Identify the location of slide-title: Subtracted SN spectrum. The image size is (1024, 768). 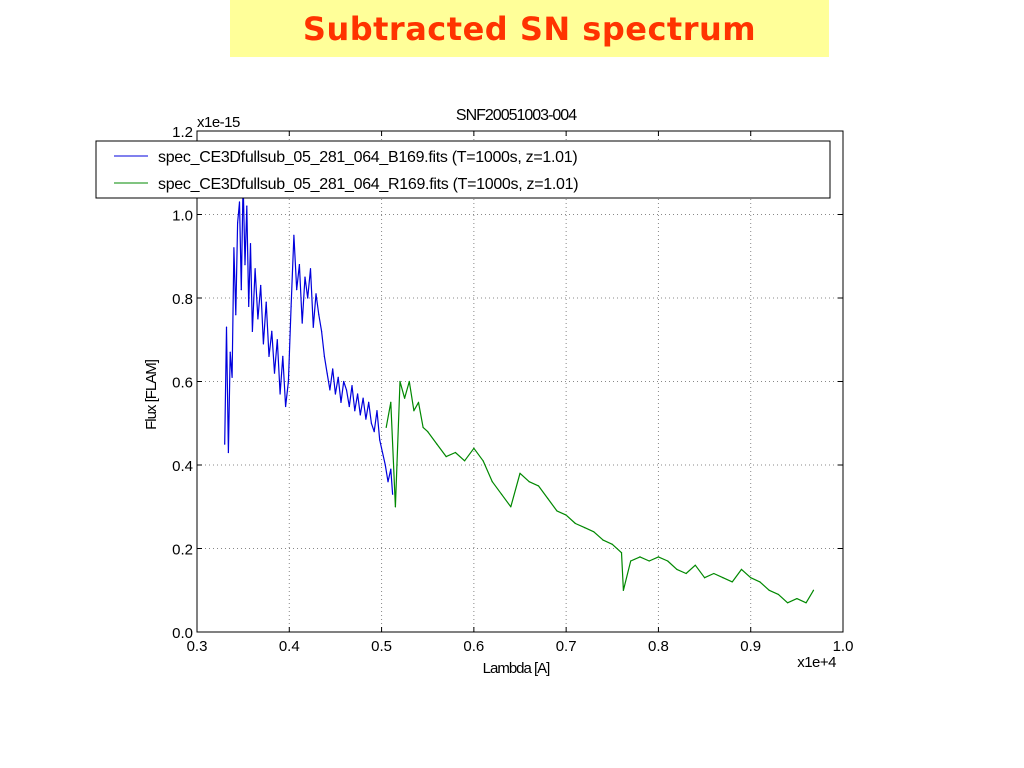
(529, 28).